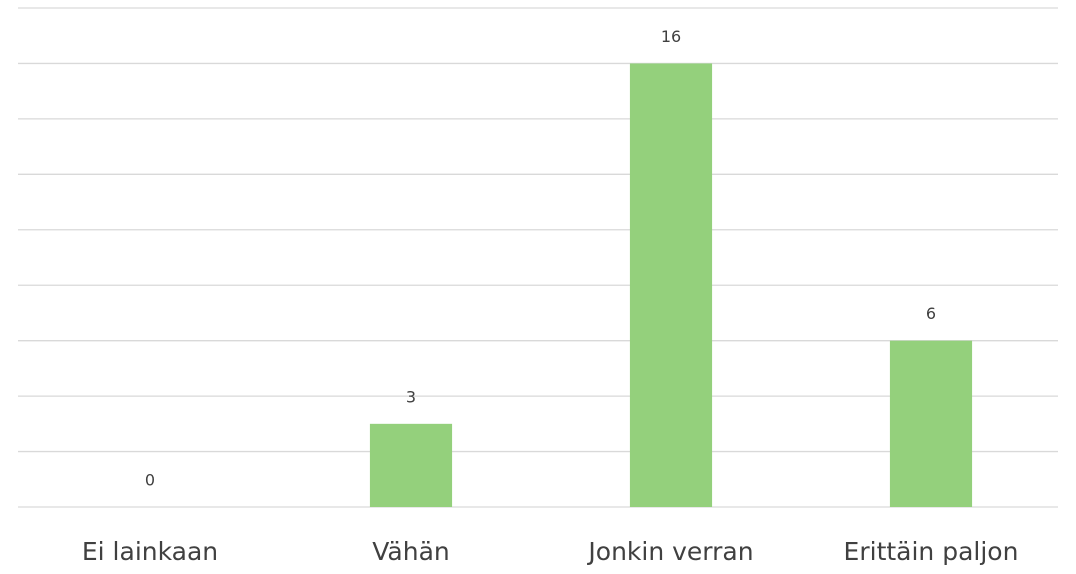 The image size is (1076, 574). Describe the element at coordinates (411, 396) in the screenshot. I see `data-label: 3` at that location.